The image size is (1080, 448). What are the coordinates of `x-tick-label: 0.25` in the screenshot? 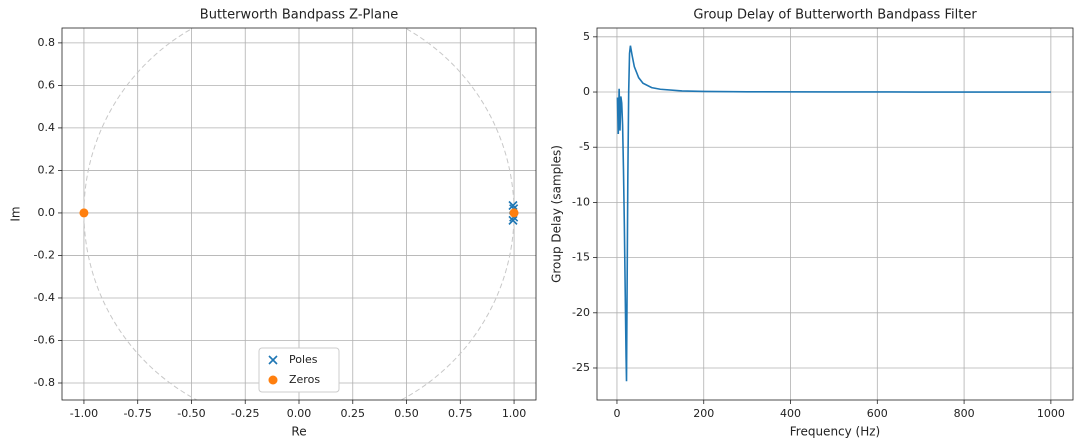 It's located at (353, 413).